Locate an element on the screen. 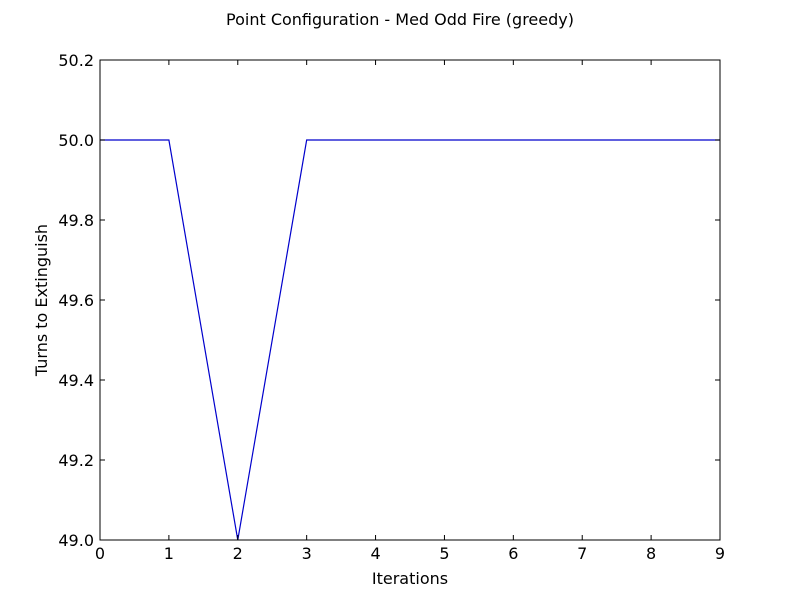 This screenshot has height=600, width=800. y-tick-label: 49.2 is located at coordinates (76, 460).